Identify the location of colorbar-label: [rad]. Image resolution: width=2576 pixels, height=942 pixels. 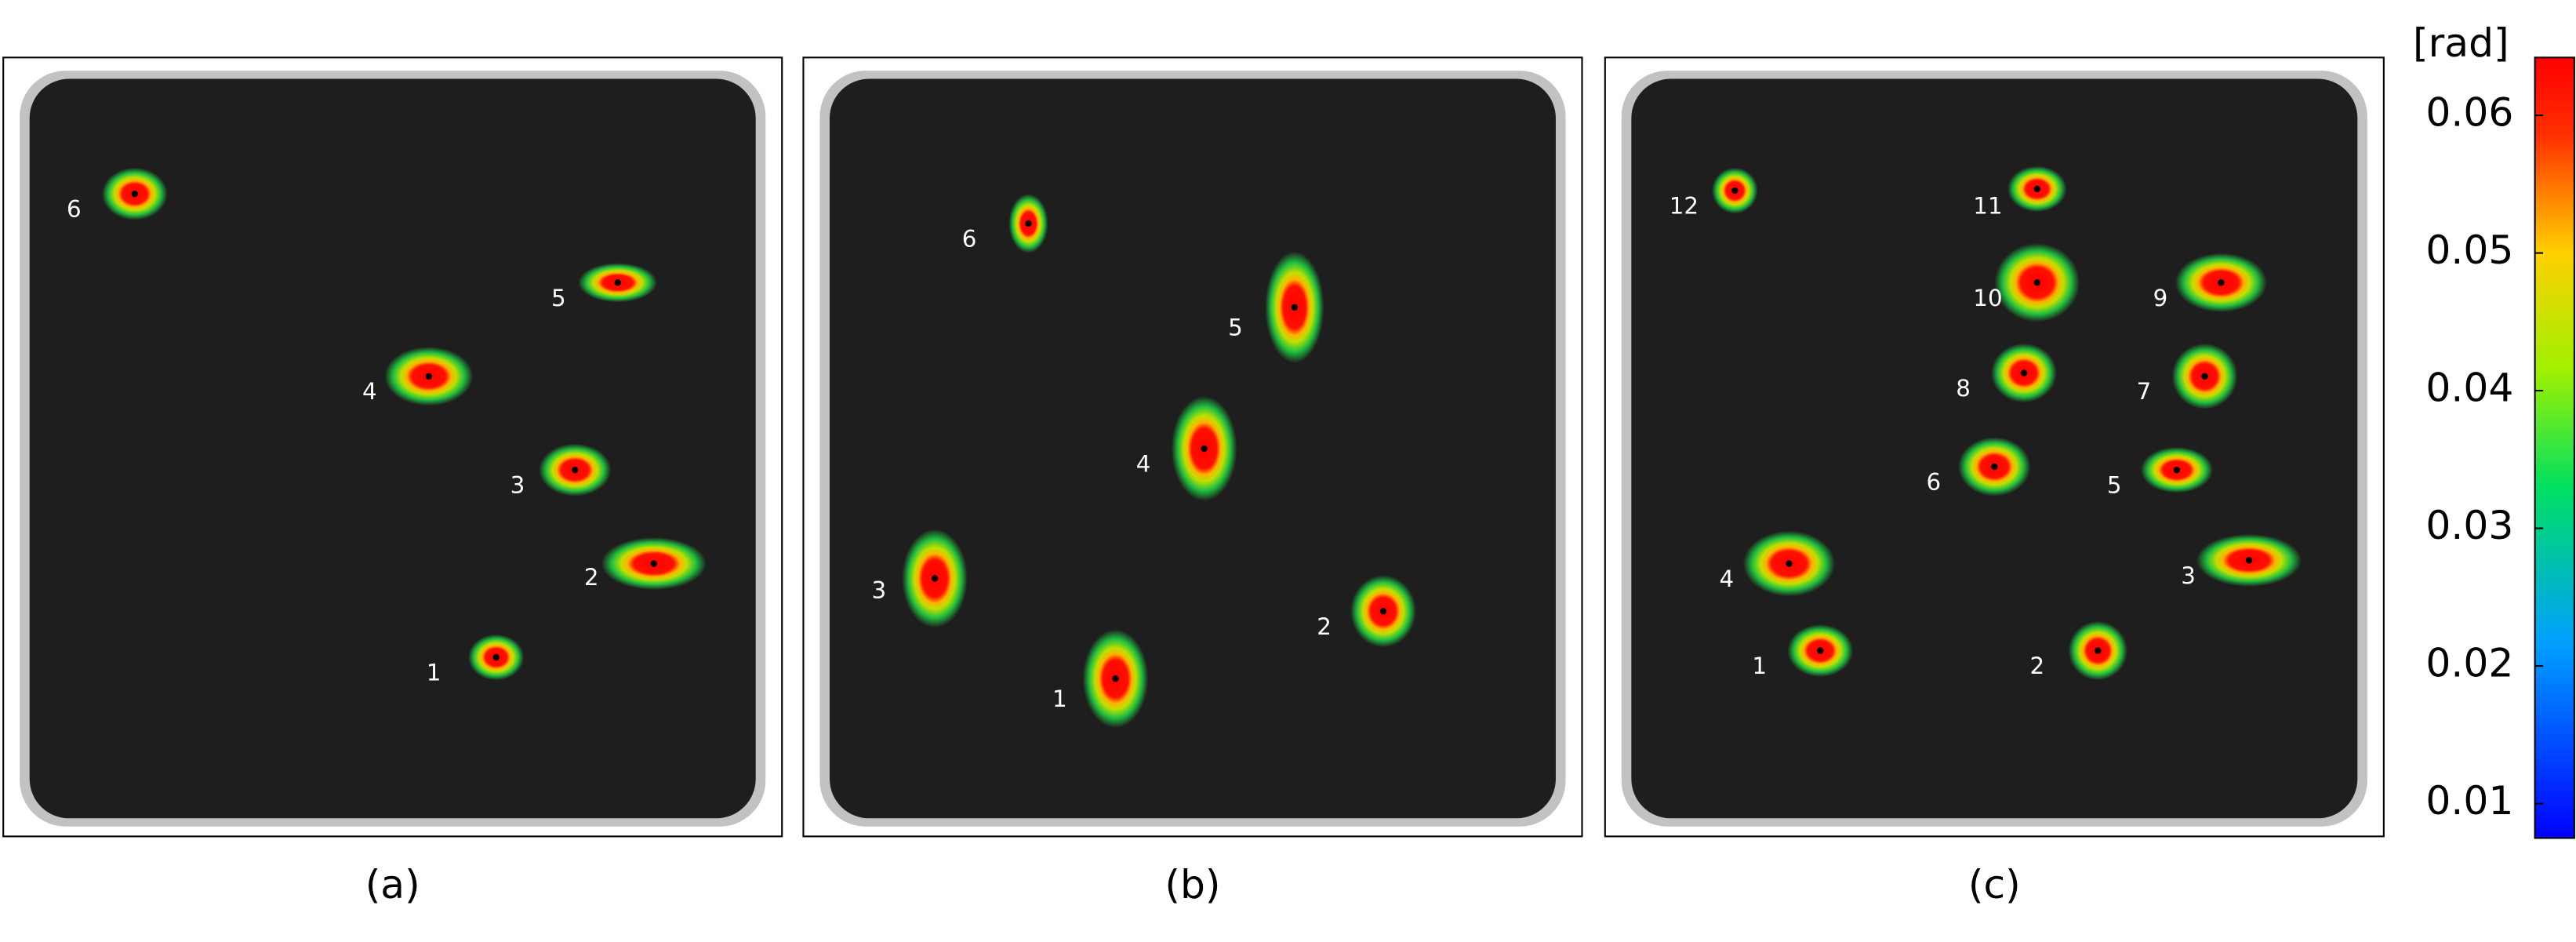
(2461, 43).